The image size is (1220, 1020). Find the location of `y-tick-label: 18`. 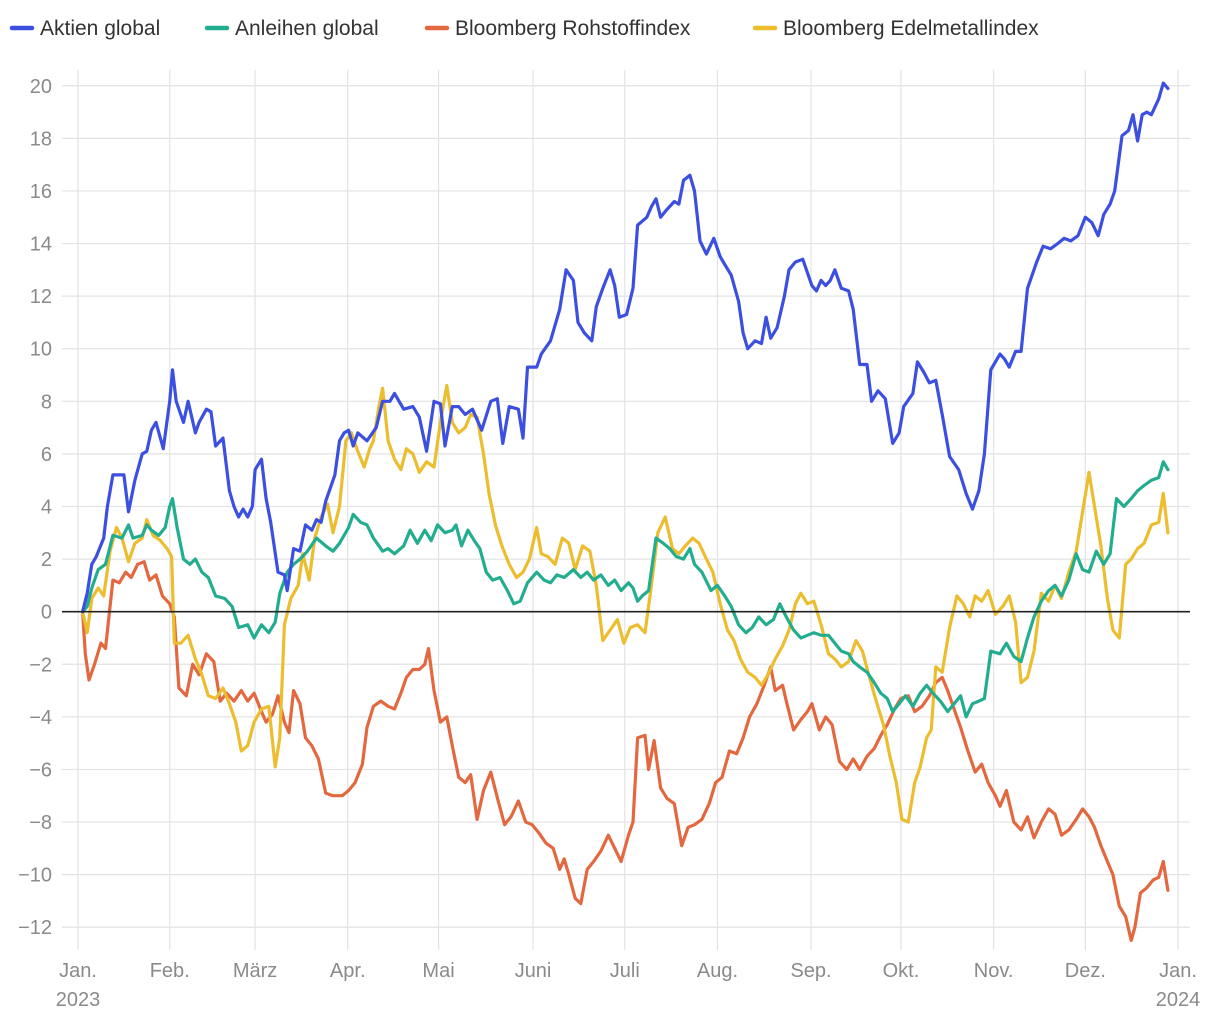

y-tick-label: 18 is located at coordinates (41, 139).